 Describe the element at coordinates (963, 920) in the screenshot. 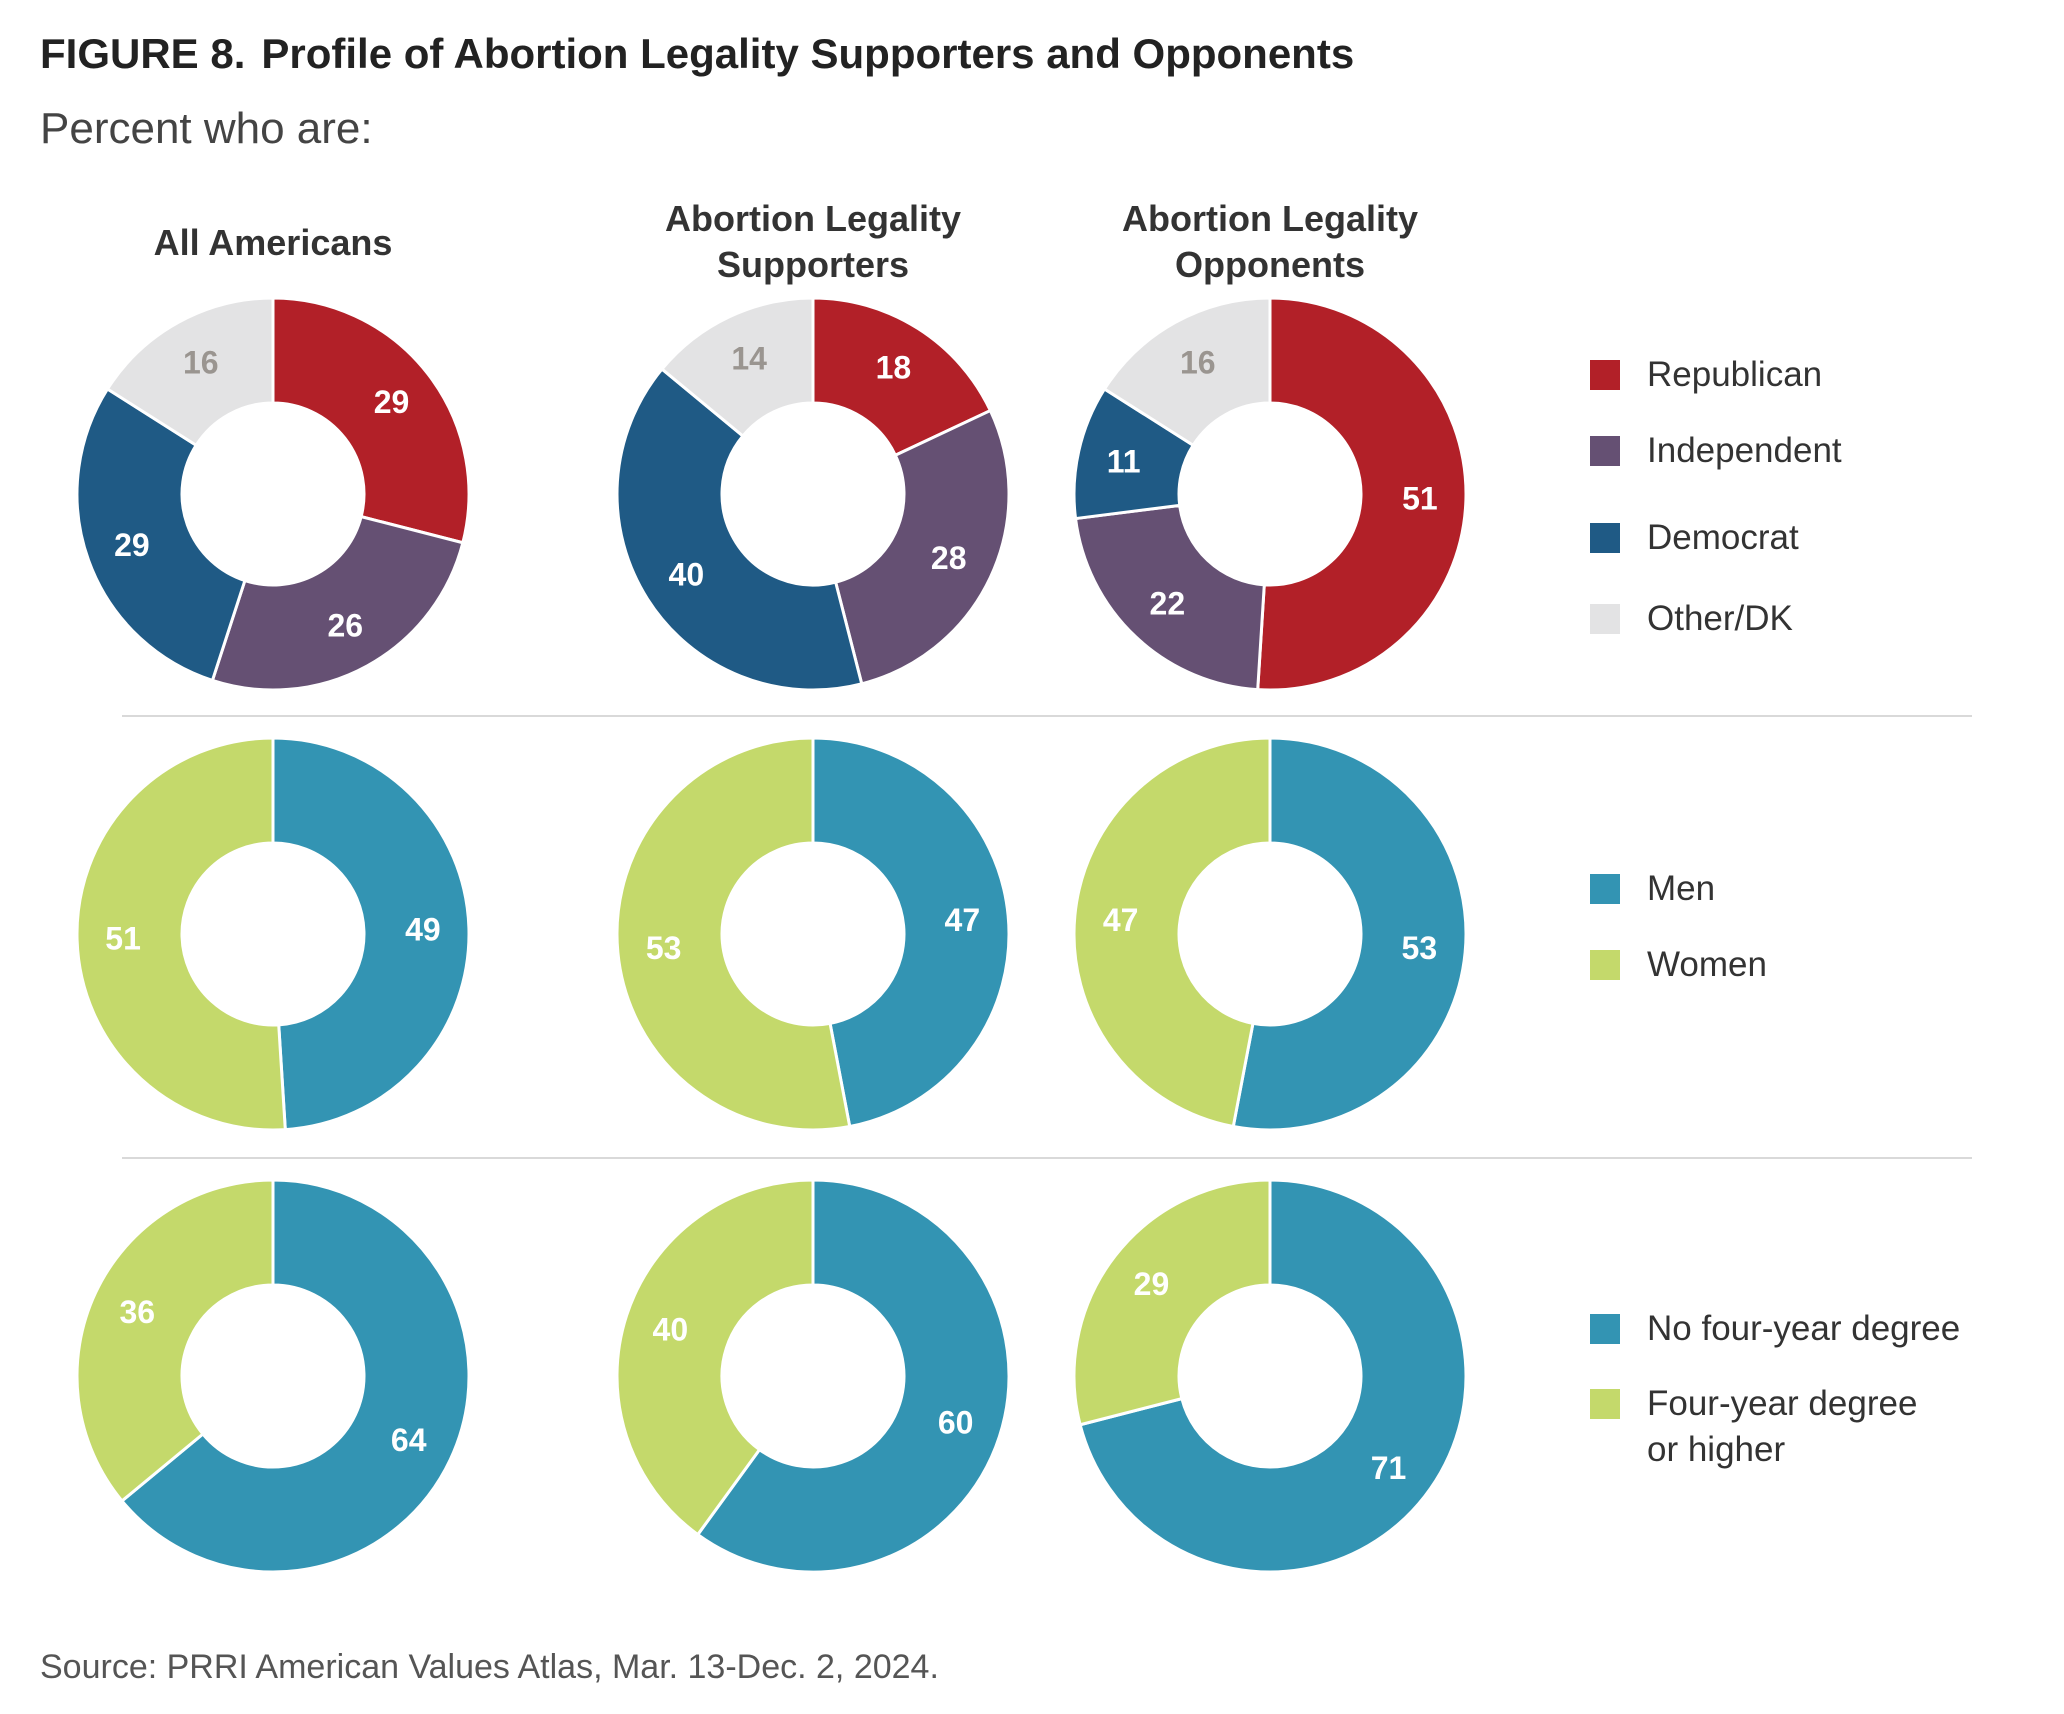

I see `data-label-men: 47` at that location.